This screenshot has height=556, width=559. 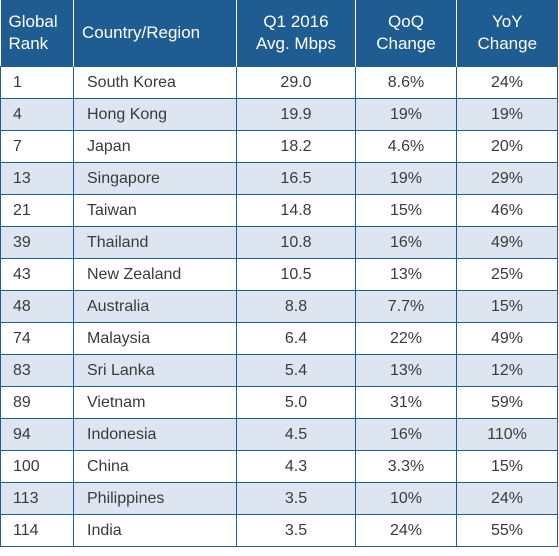 I want to click on table-row: 100 China 4.3 3.3% 15%, so click(x=279, y=466).